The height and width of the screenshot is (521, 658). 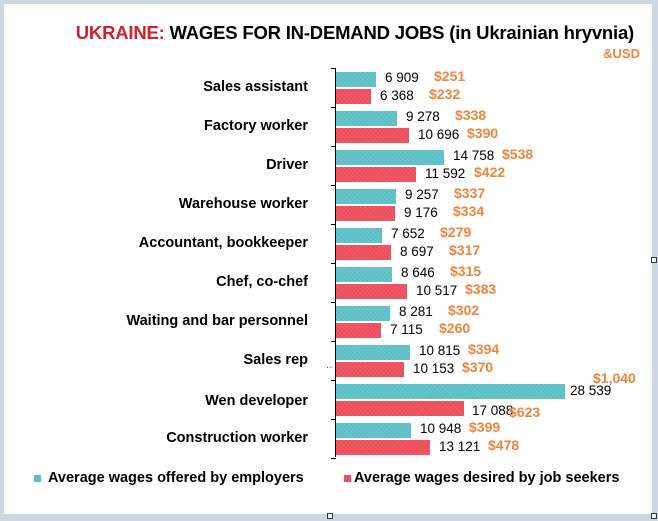 I want to click on usd-offered: $279, so click(x=456, y=232).